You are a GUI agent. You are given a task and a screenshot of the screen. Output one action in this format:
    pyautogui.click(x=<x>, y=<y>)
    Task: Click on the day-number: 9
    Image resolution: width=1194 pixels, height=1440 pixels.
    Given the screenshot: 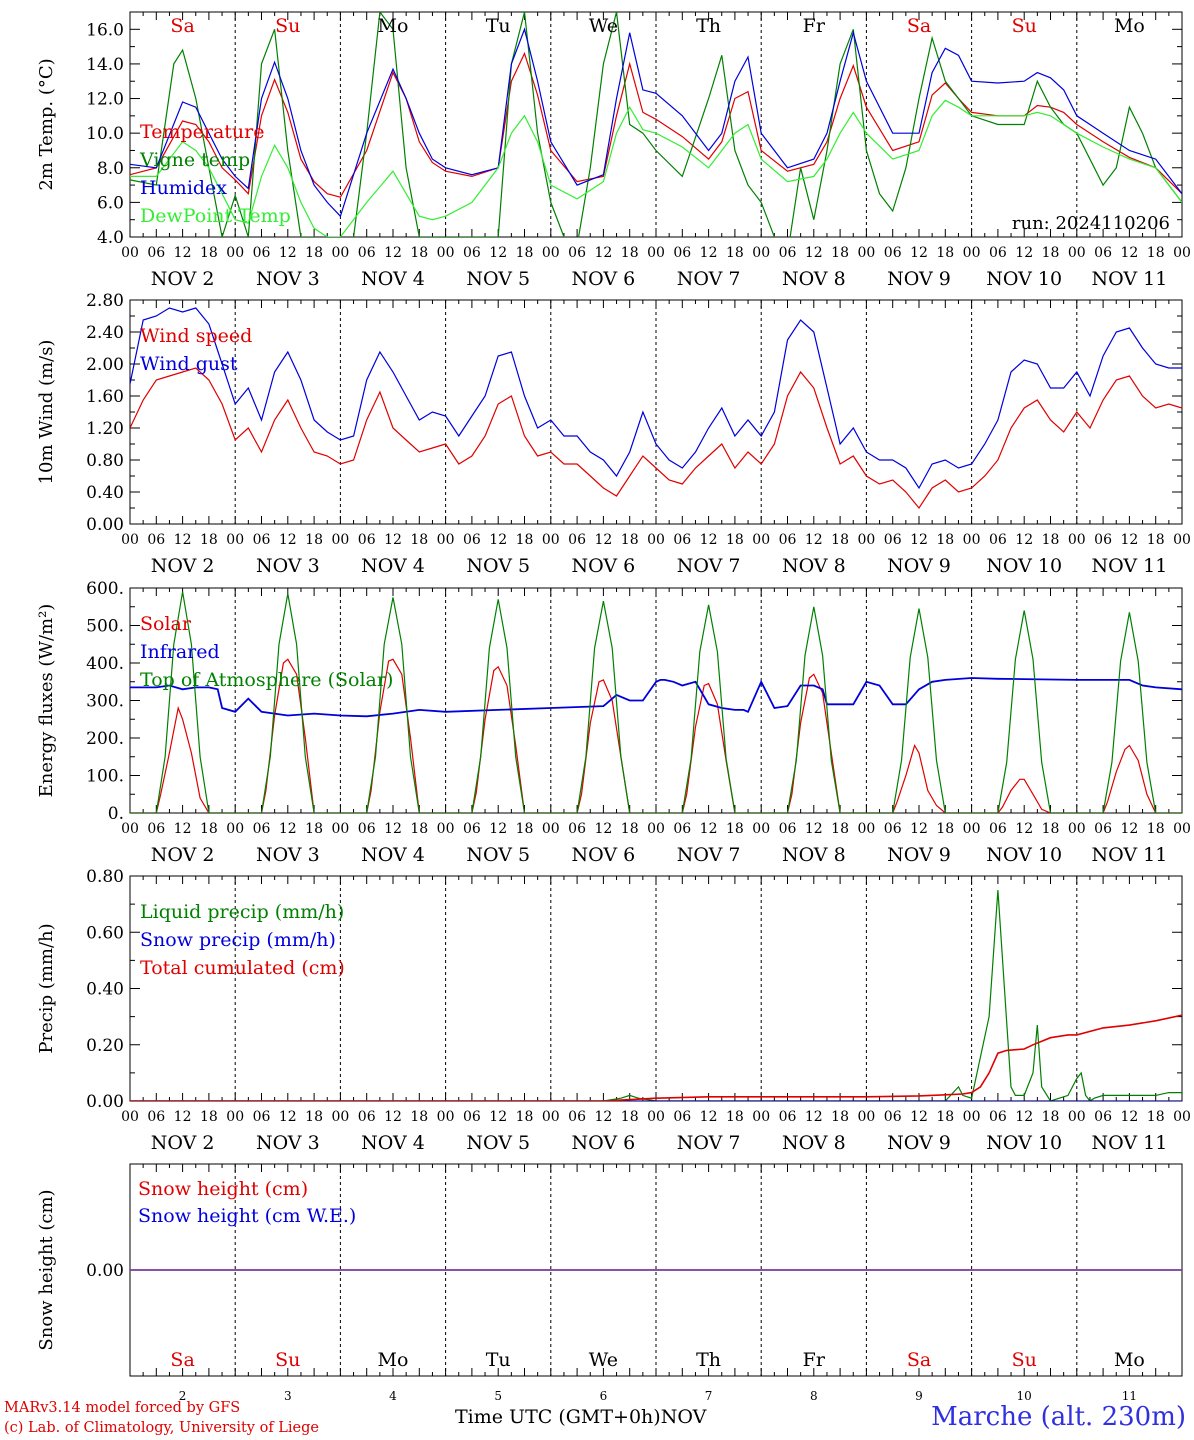 What is the action you would take?
    pyautogui.click(x=919, y=1396)
    